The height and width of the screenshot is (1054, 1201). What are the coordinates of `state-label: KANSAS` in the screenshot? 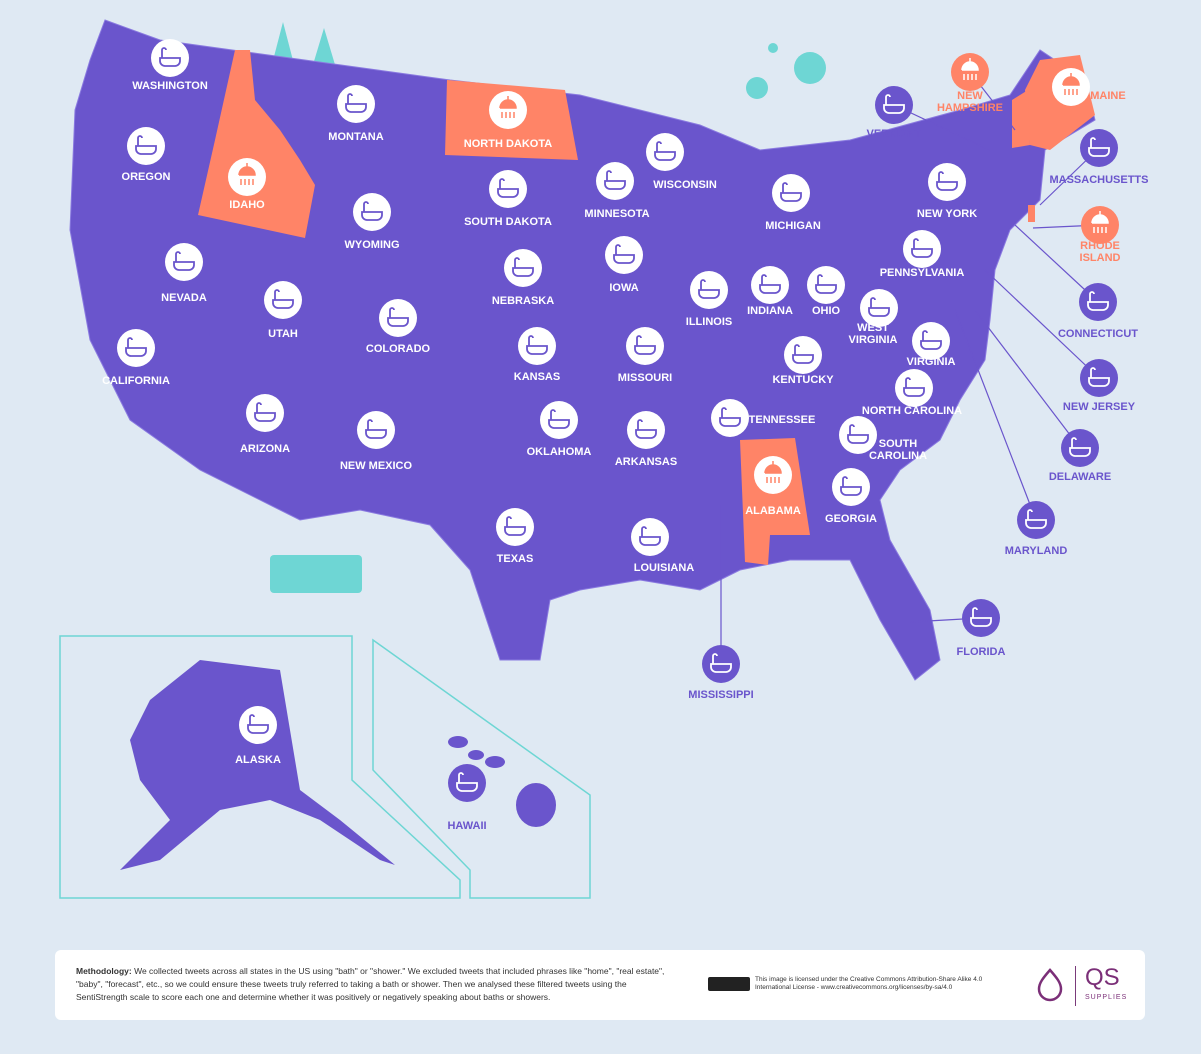 It's located at (537, 377).